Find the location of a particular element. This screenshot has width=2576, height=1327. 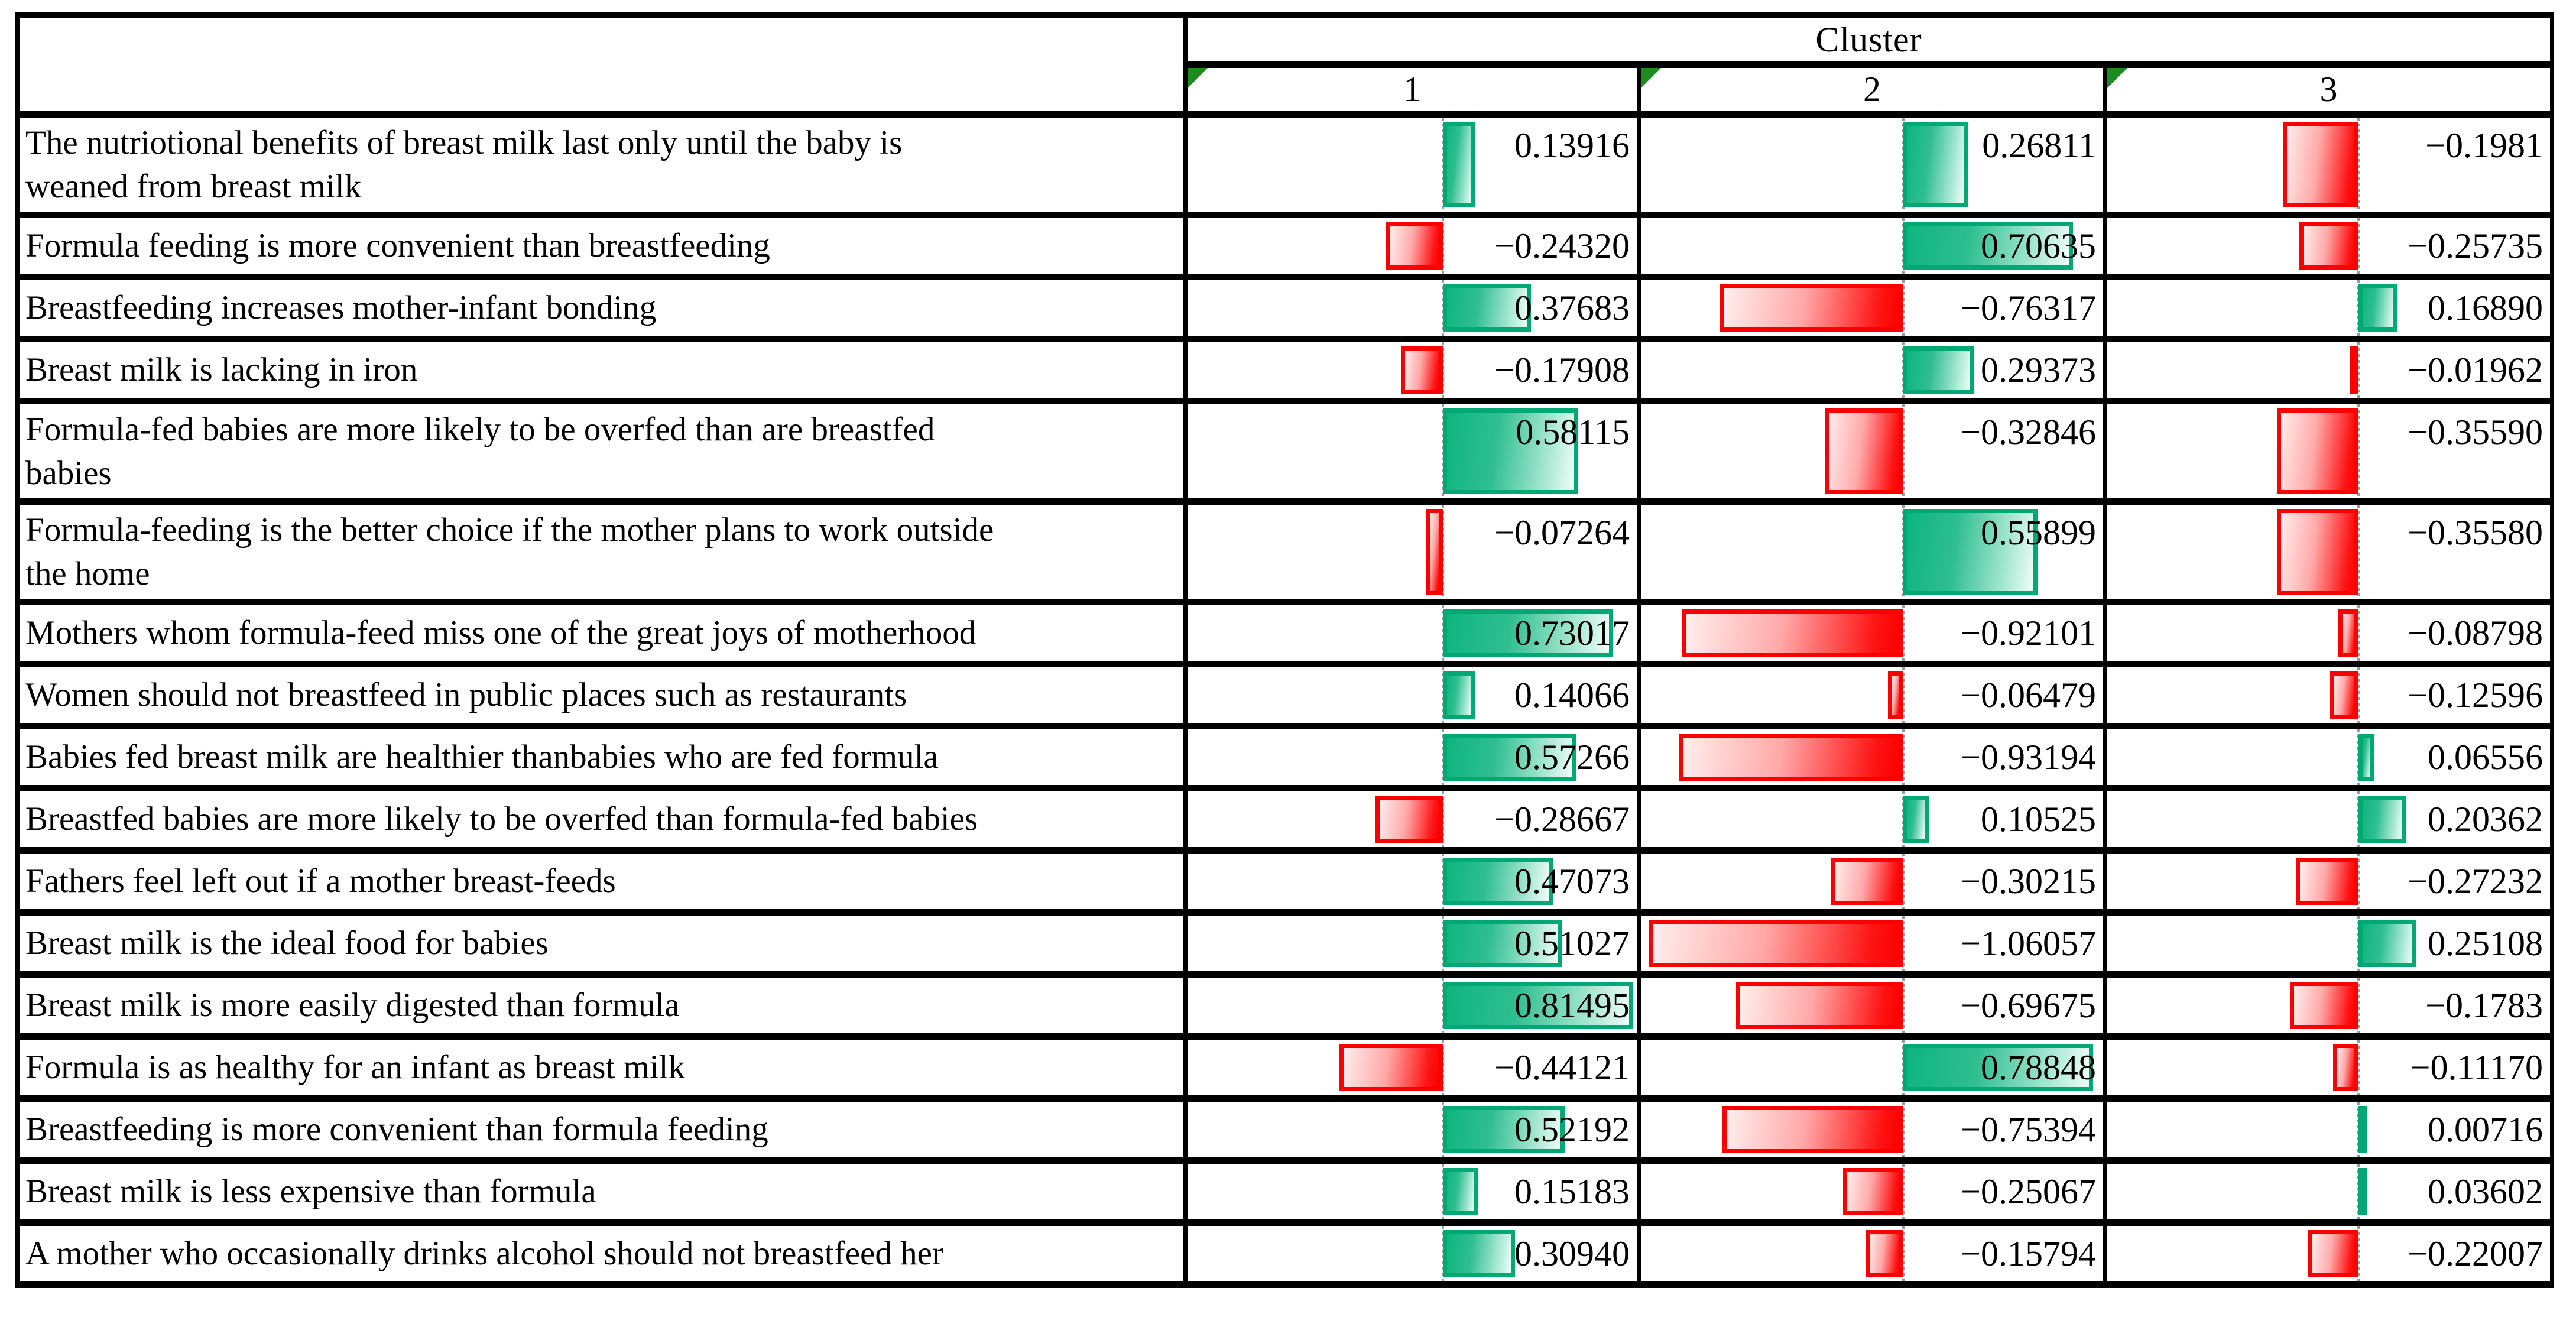

cluster-2-value-cell: −0.30215 is located at coordinates (1872, 881).